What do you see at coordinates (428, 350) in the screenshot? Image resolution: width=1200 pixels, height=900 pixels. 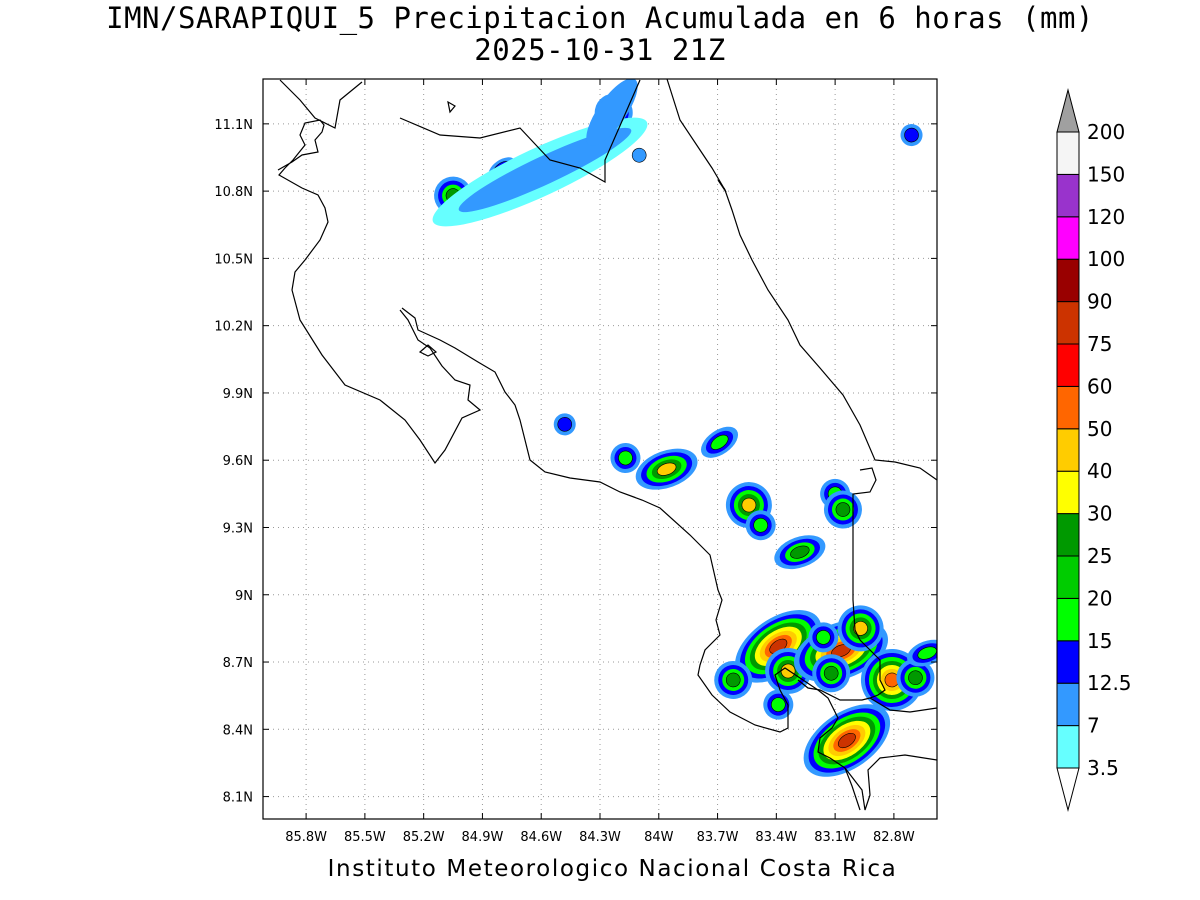 I see `isla-chira` at bounding box center [428, 350].